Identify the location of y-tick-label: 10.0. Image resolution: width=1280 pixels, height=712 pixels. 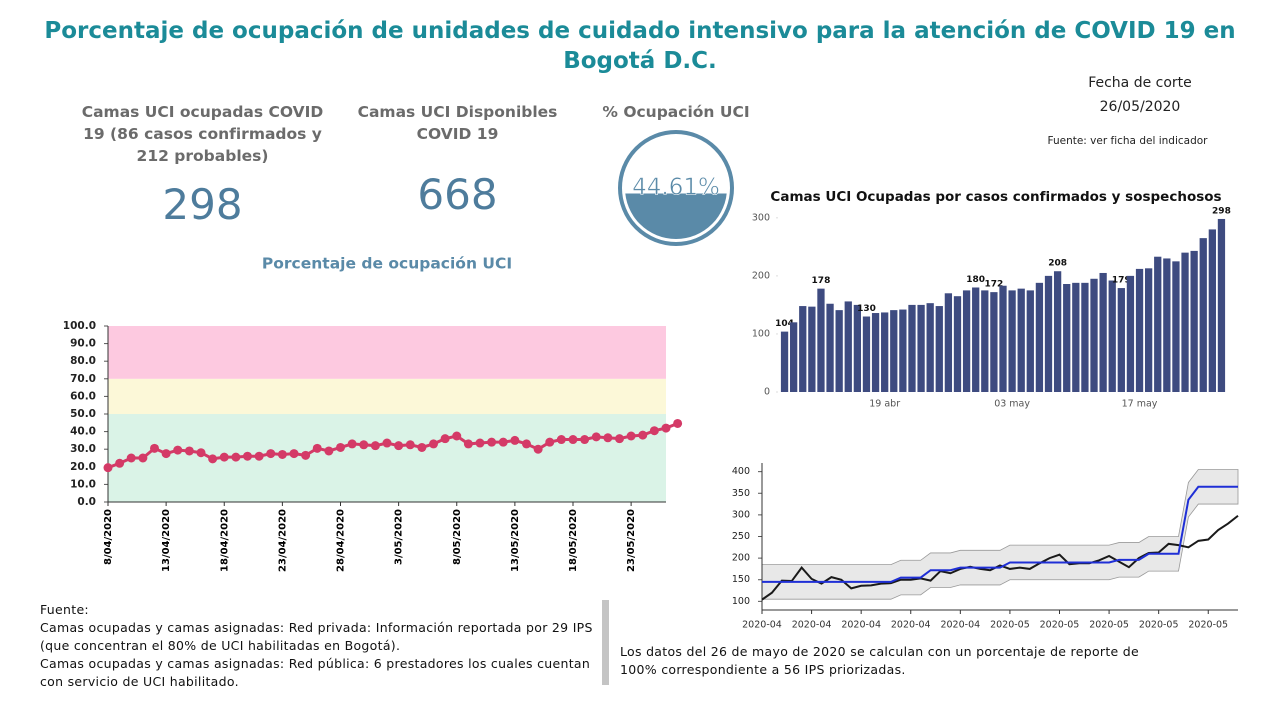
(83, 484).